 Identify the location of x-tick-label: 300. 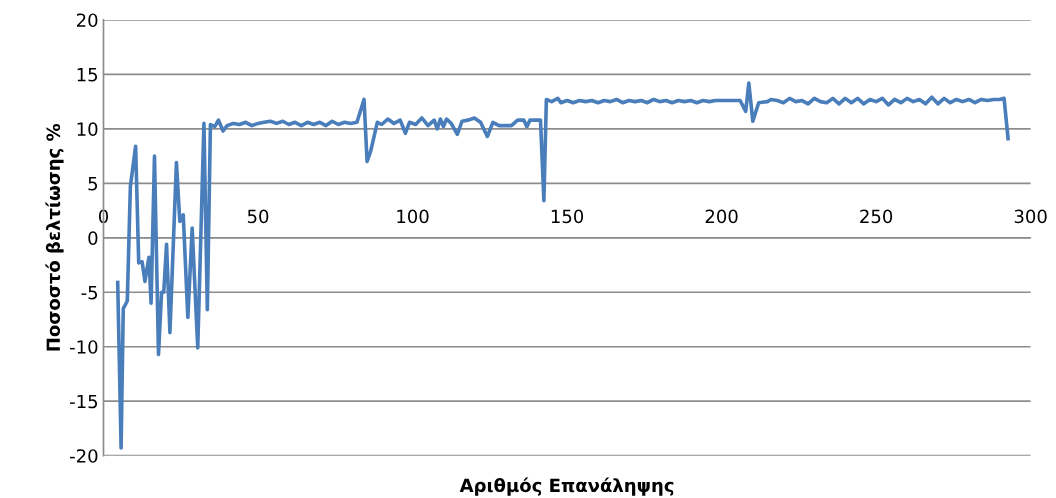
(1030, 216).